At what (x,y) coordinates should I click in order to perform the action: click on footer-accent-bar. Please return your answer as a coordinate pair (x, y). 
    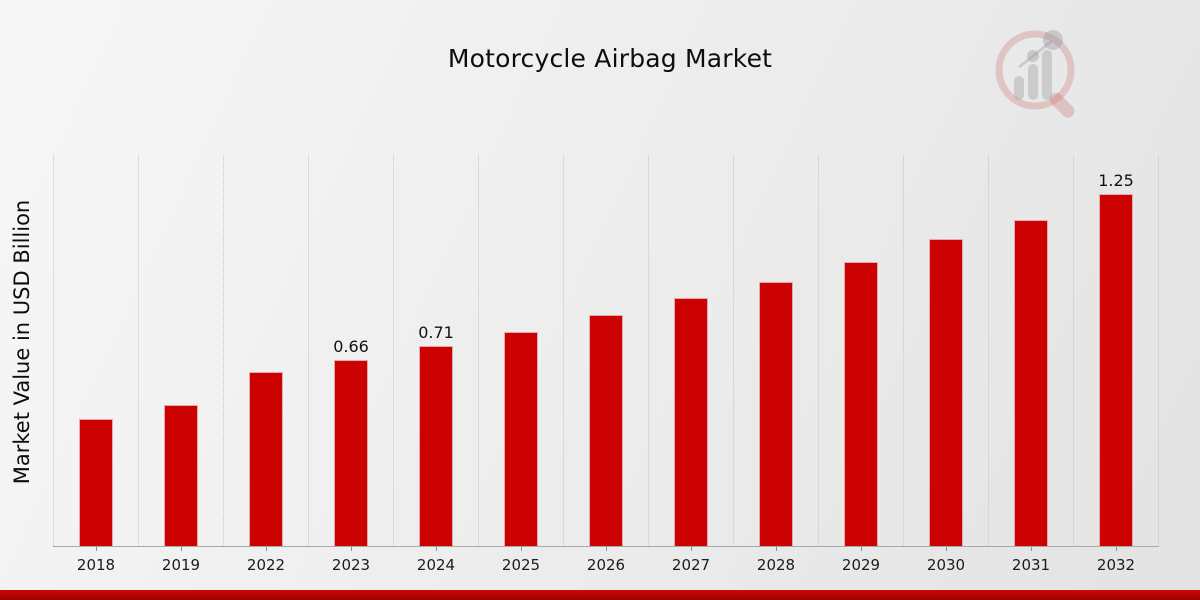
    Looking at the image, I should click on (600, 595).